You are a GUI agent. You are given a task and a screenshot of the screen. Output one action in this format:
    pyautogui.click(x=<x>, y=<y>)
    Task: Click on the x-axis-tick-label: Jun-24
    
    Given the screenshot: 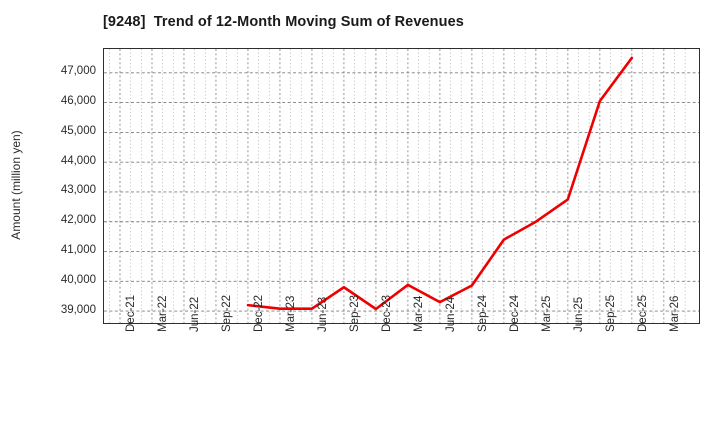 What is the action you would take?
    pyautogui.click(x=450, y=314)
    